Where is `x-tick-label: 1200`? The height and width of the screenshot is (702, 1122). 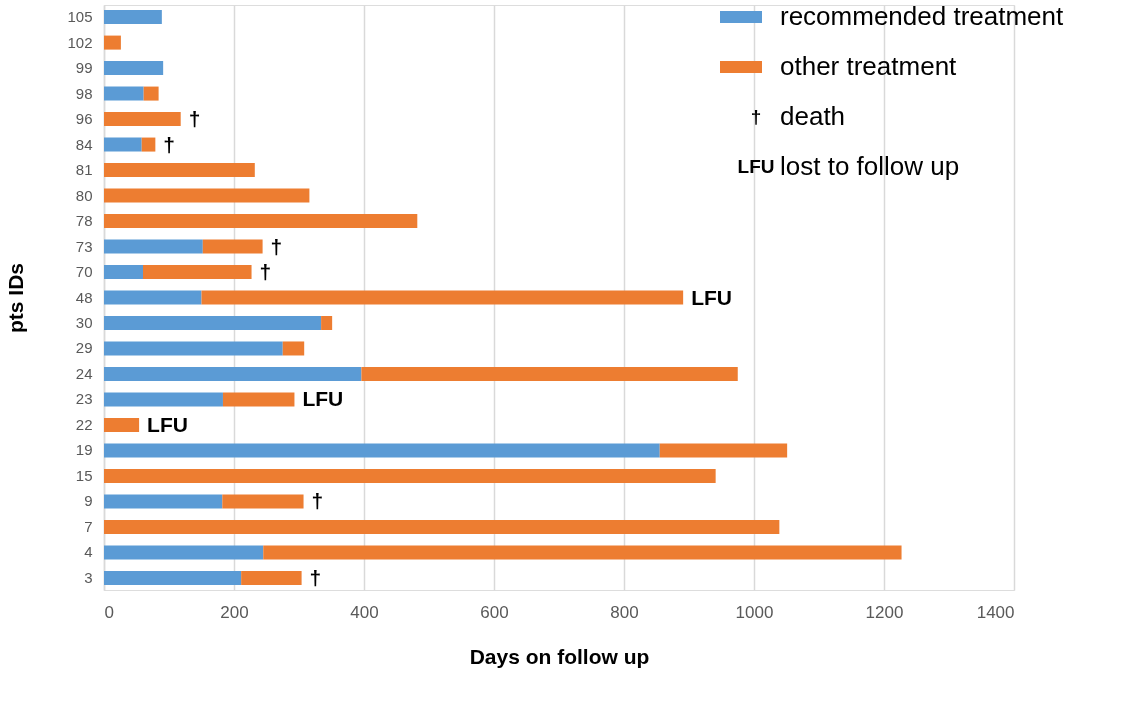
x-tick-label: 1200 is located at coordinates (884, 612).